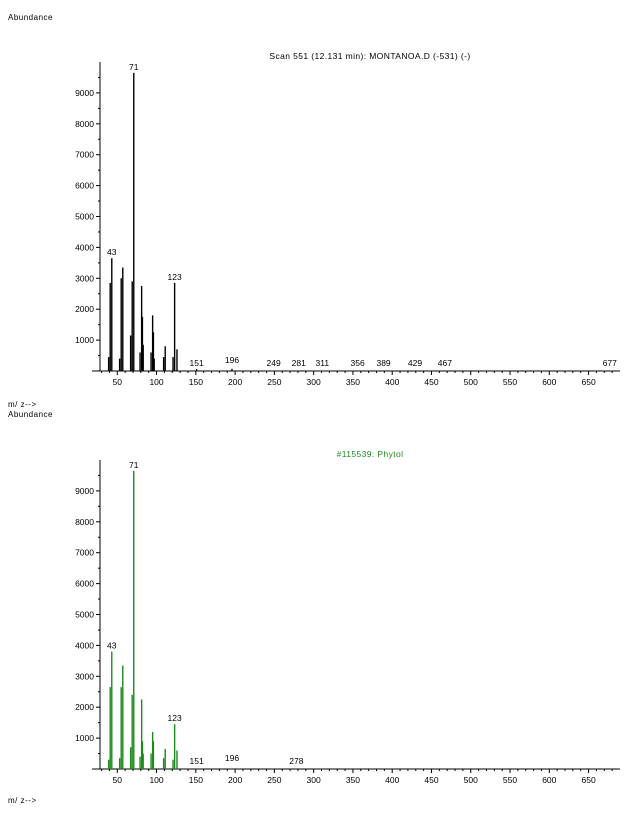  I want to click on bottom-x-tick-label: 350, so click(353, 780).